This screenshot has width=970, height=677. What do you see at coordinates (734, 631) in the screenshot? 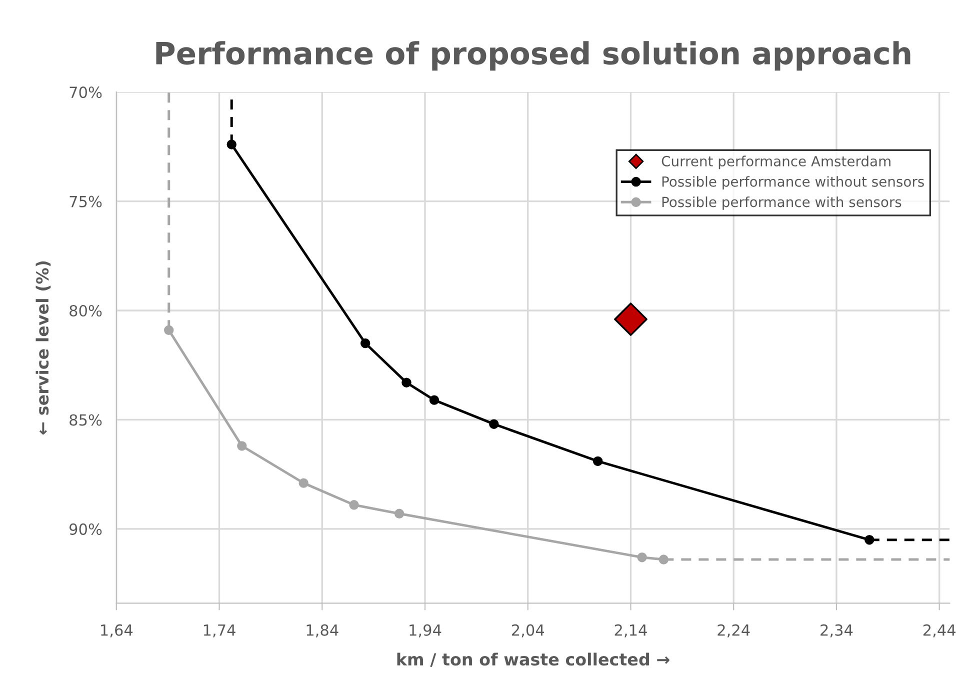
I see `x-tick-label: 2,24` at bounding box center [734, 631].